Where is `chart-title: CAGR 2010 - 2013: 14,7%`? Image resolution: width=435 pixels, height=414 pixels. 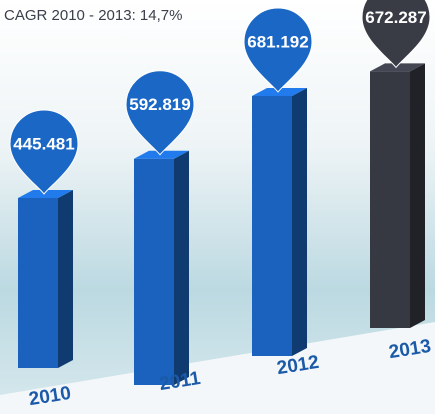 chart-title: CAGR 2010 - 2013: 14,7% is located at coordinates (93, 15).